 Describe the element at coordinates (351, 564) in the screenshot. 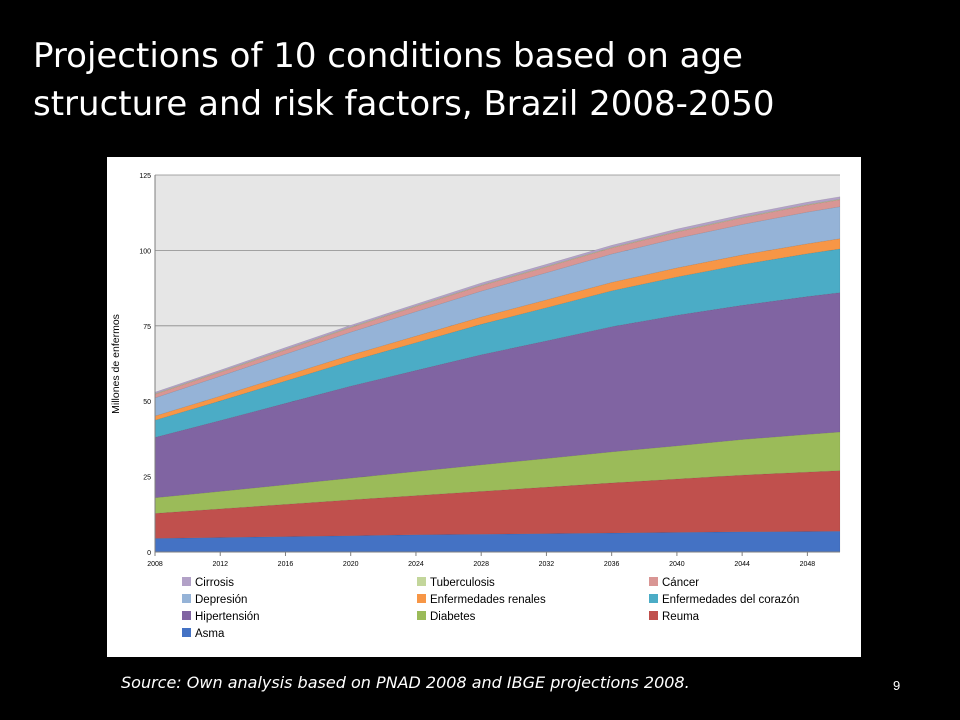

I see `x-tick-label: 2020` at that location.